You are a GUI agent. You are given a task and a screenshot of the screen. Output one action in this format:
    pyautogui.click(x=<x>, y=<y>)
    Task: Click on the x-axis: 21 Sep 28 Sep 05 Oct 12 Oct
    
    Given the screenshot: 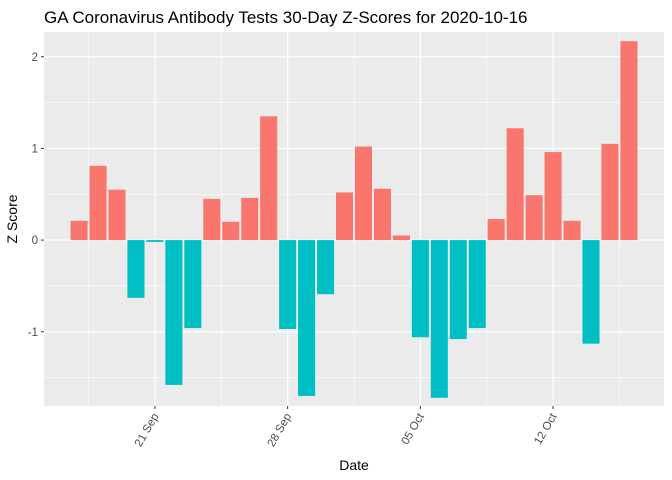 What is the action you would take?
    pyautogui.click(x=346, y=427)
    